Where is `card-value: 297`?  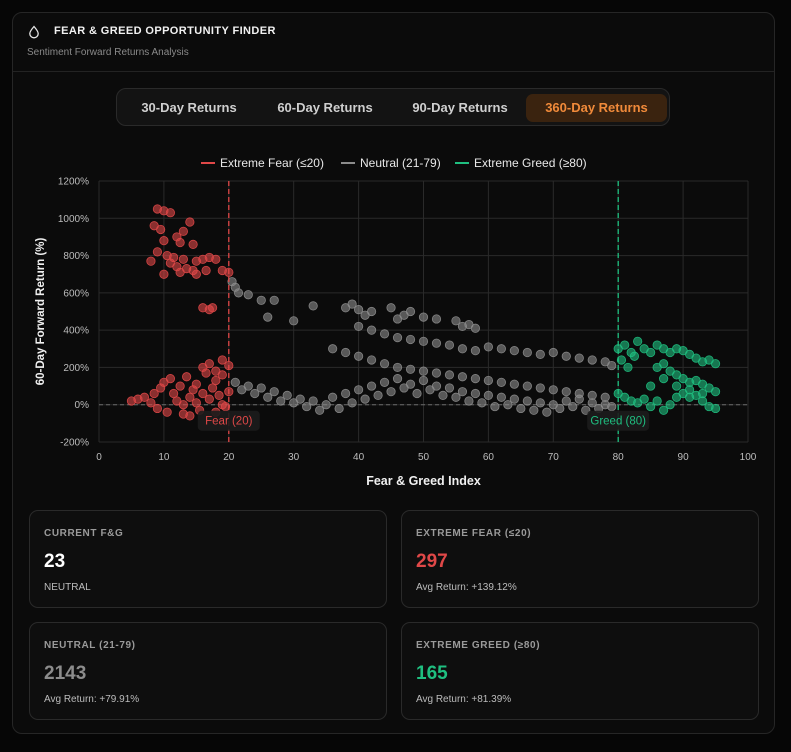
card-value: 297 is located at coordinates (432, 561).